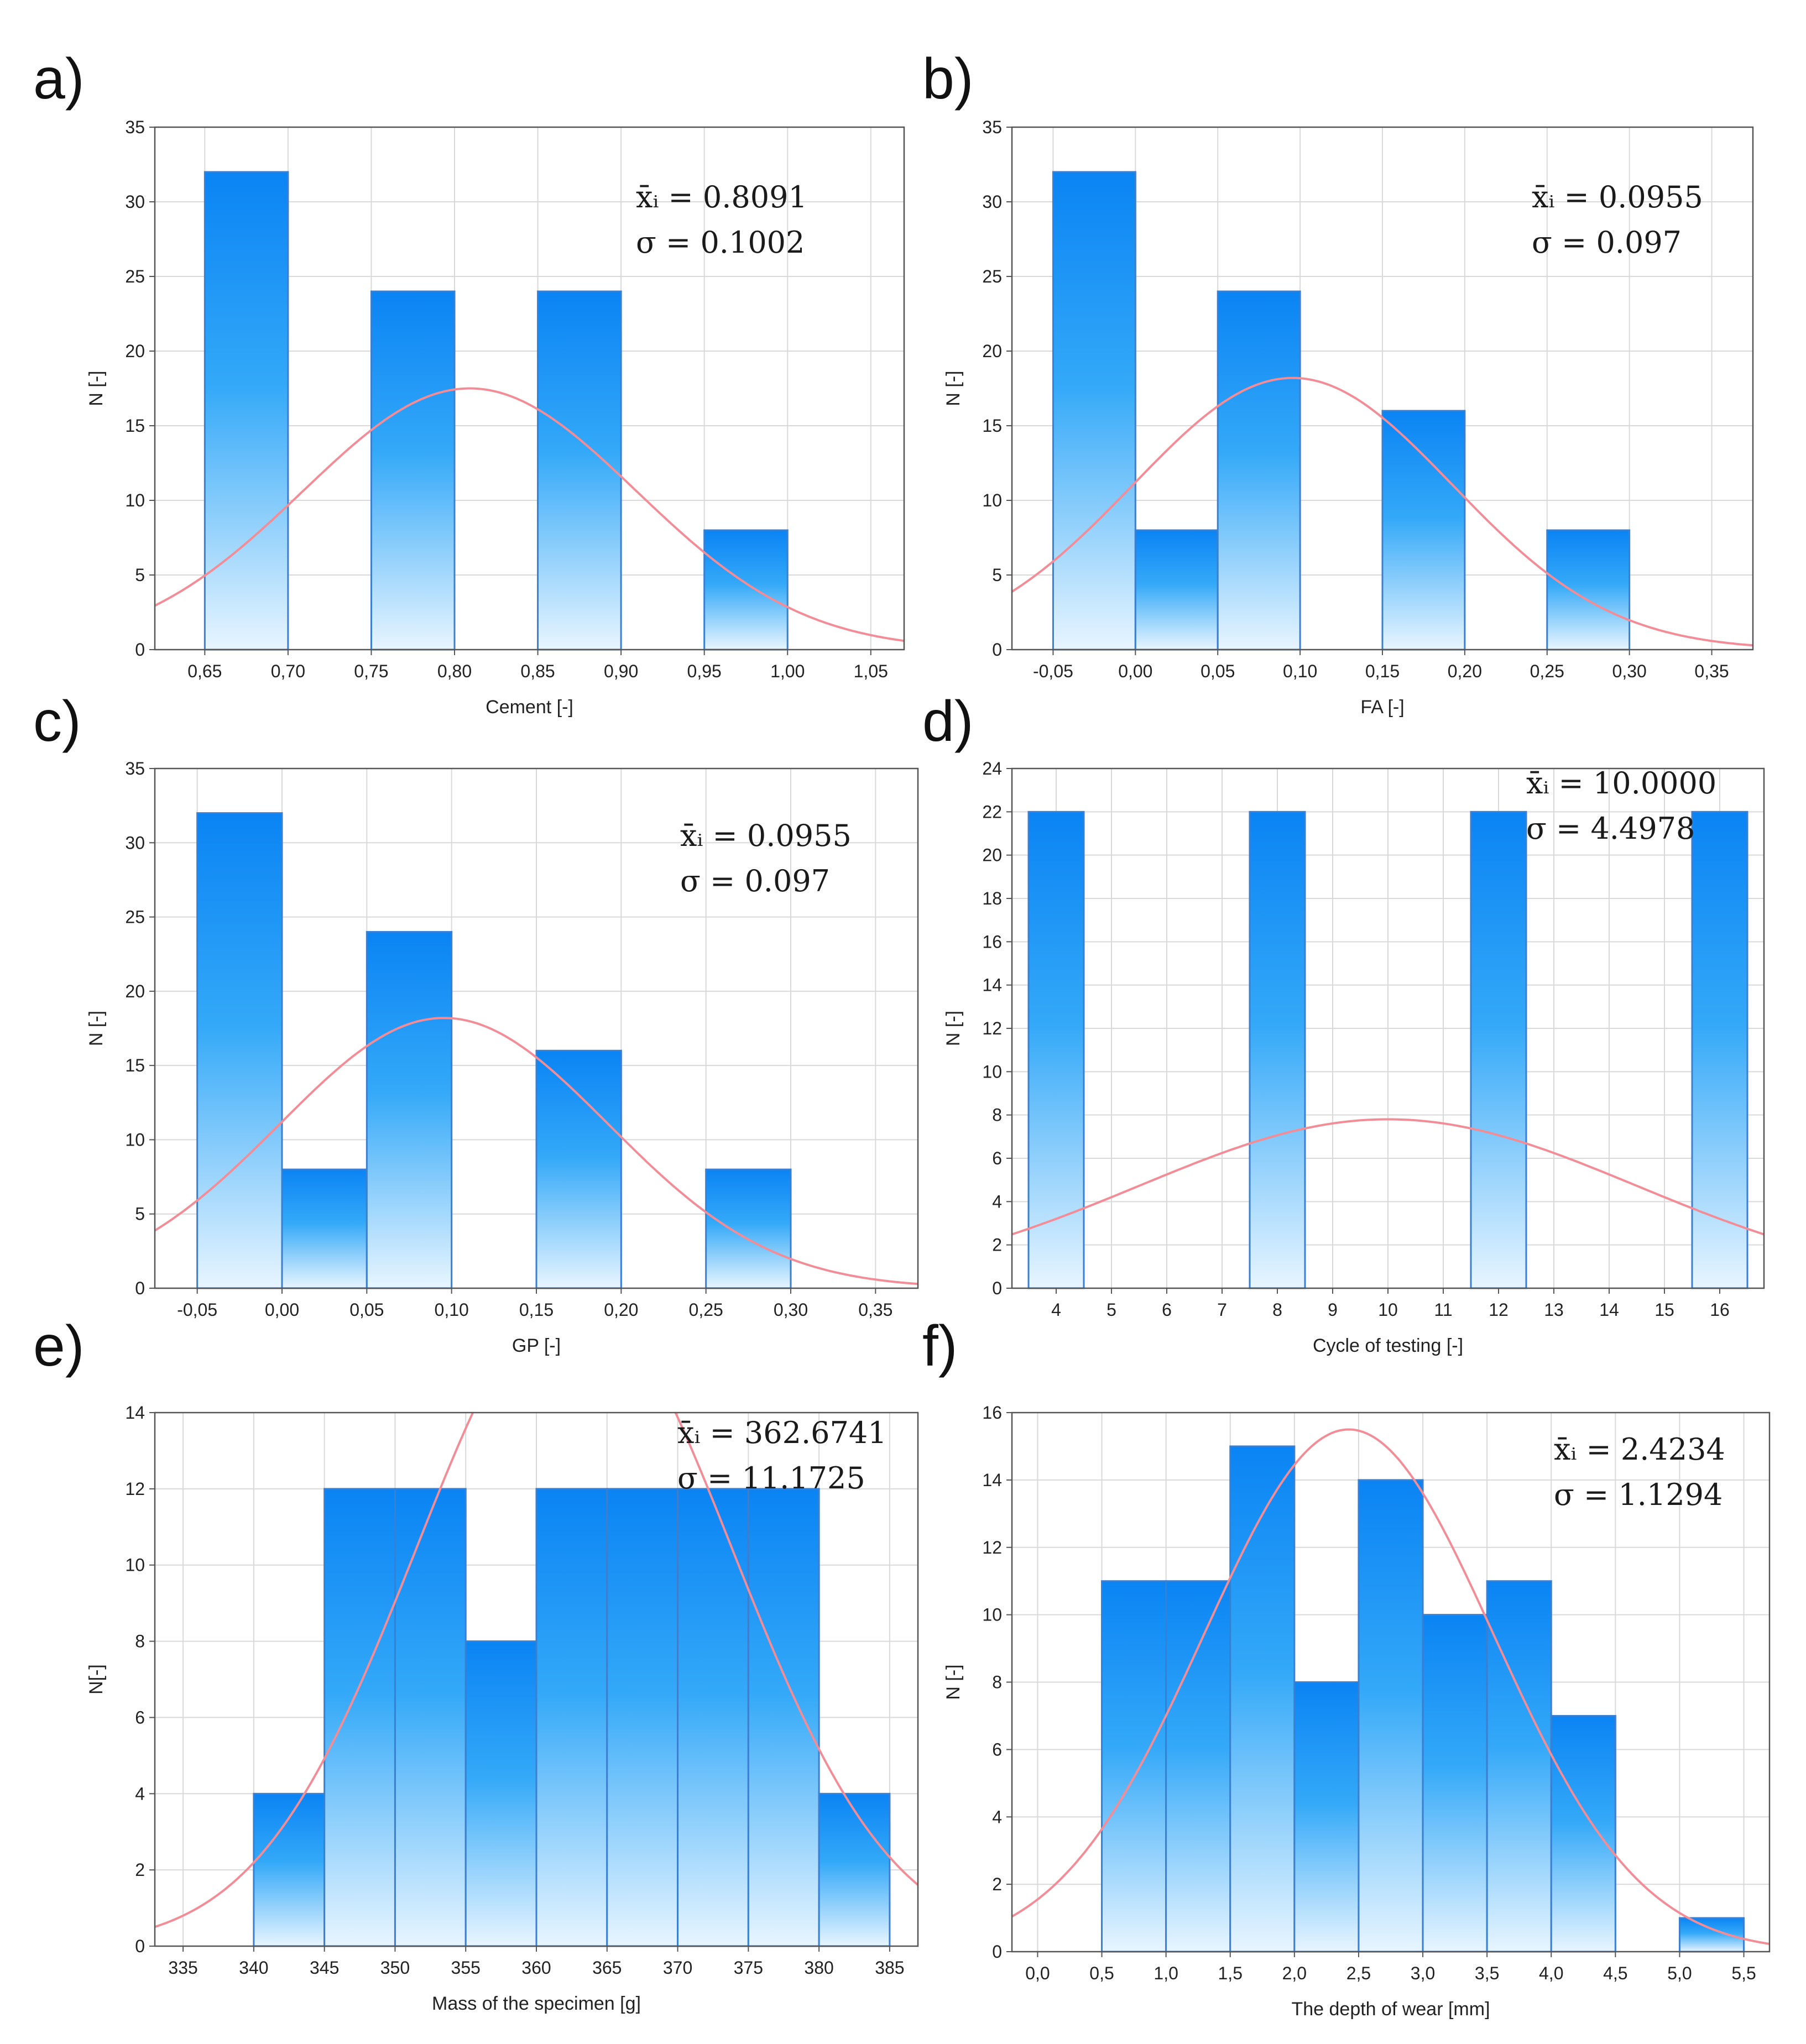  Describe the element at coordinates (992, 942) in the screenshot. I see `y-tick-label: 16` at that location.